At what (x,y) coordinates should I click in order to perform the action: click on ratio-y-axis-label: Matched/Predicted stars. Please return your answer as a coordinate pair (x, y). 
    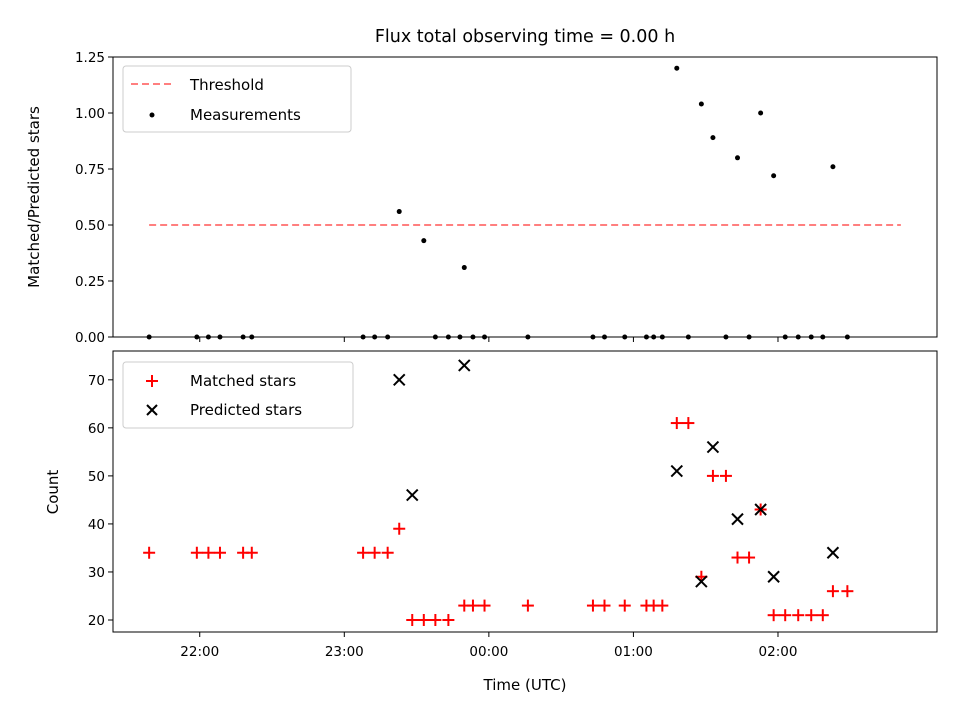
    Looking at the image, I should click on (34, 197).